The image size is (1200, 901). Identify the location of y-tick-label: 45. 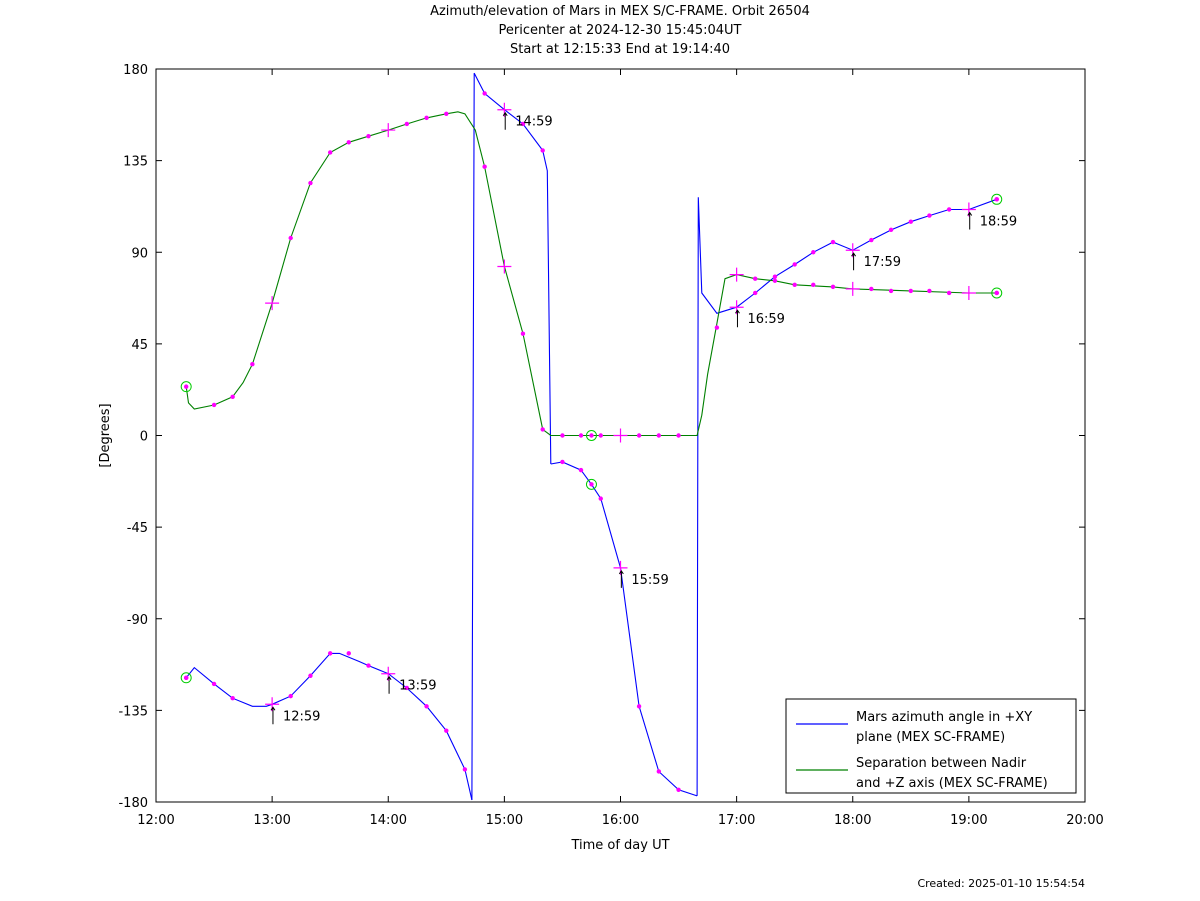
(139, 345).